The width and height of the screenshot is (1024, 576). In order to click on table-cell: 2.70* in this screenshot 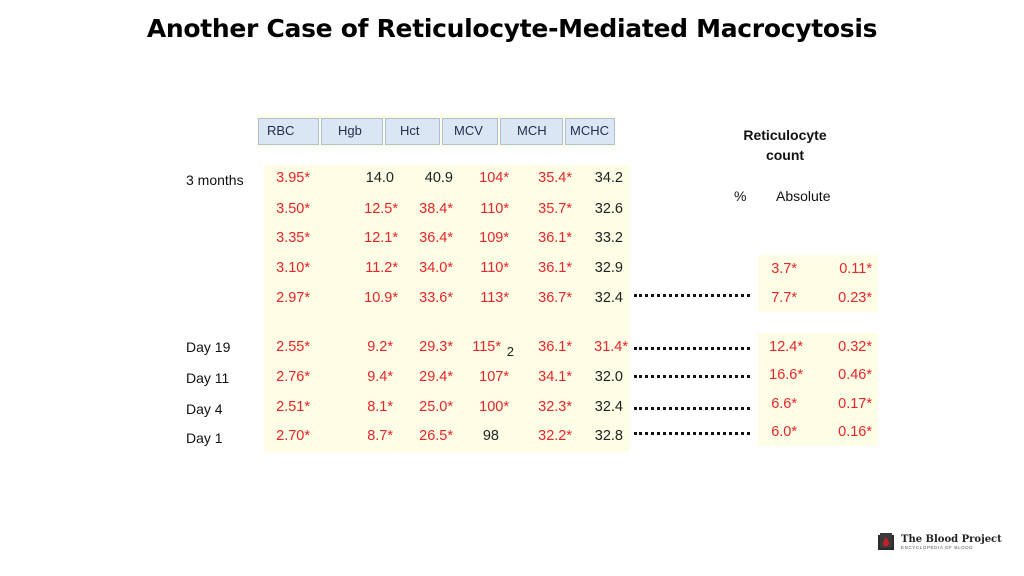, I will do `click(293, 436)`.